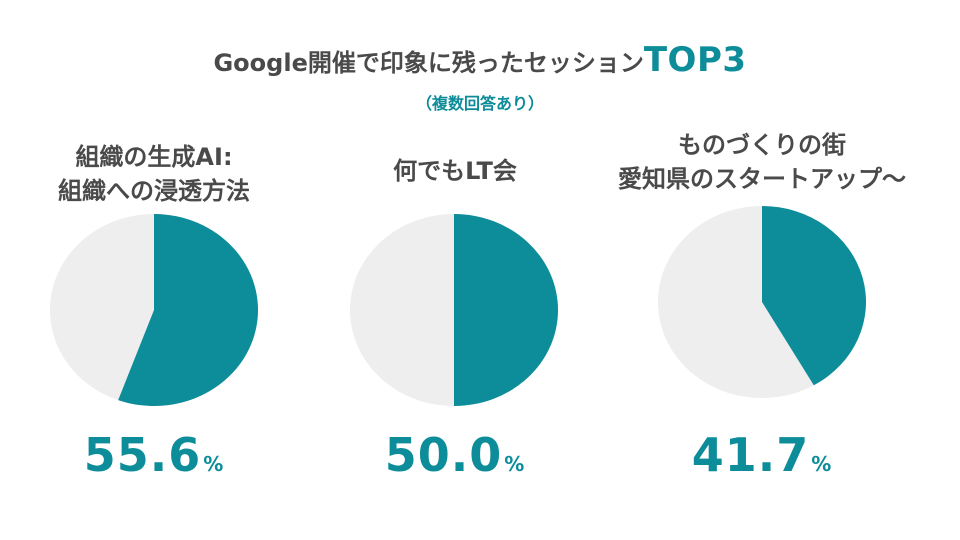  I want to click on session-3-label-line-1: ものづくりの街, so click(762, 145).